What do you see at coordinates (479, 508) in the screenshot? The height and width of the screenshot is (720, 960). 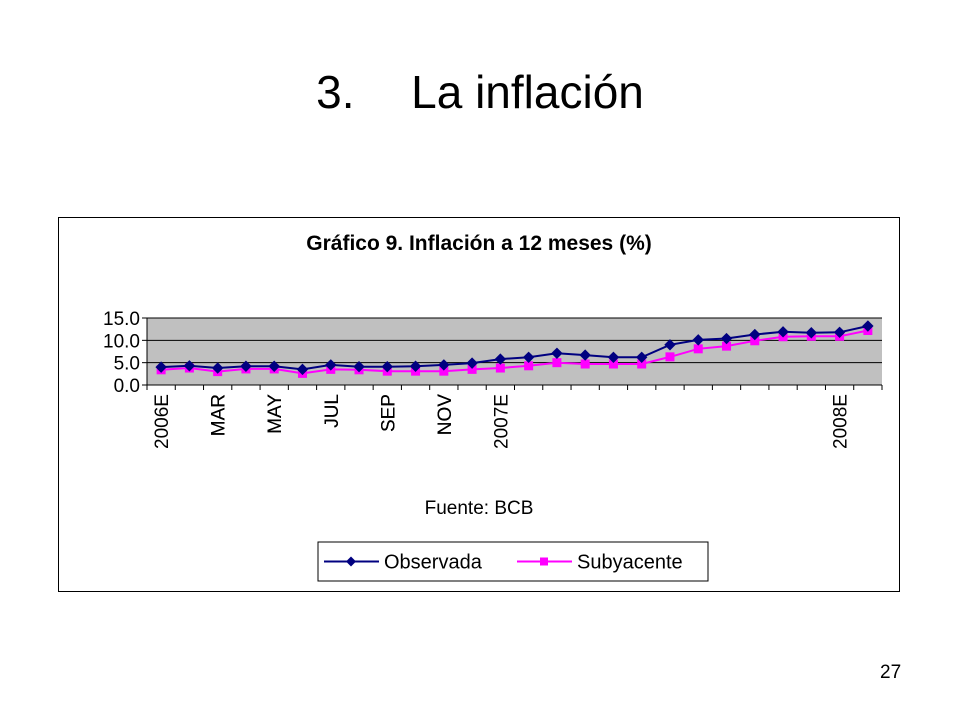 I see `chart-source: Fuente: BCB` at bounding box center [479, 508].